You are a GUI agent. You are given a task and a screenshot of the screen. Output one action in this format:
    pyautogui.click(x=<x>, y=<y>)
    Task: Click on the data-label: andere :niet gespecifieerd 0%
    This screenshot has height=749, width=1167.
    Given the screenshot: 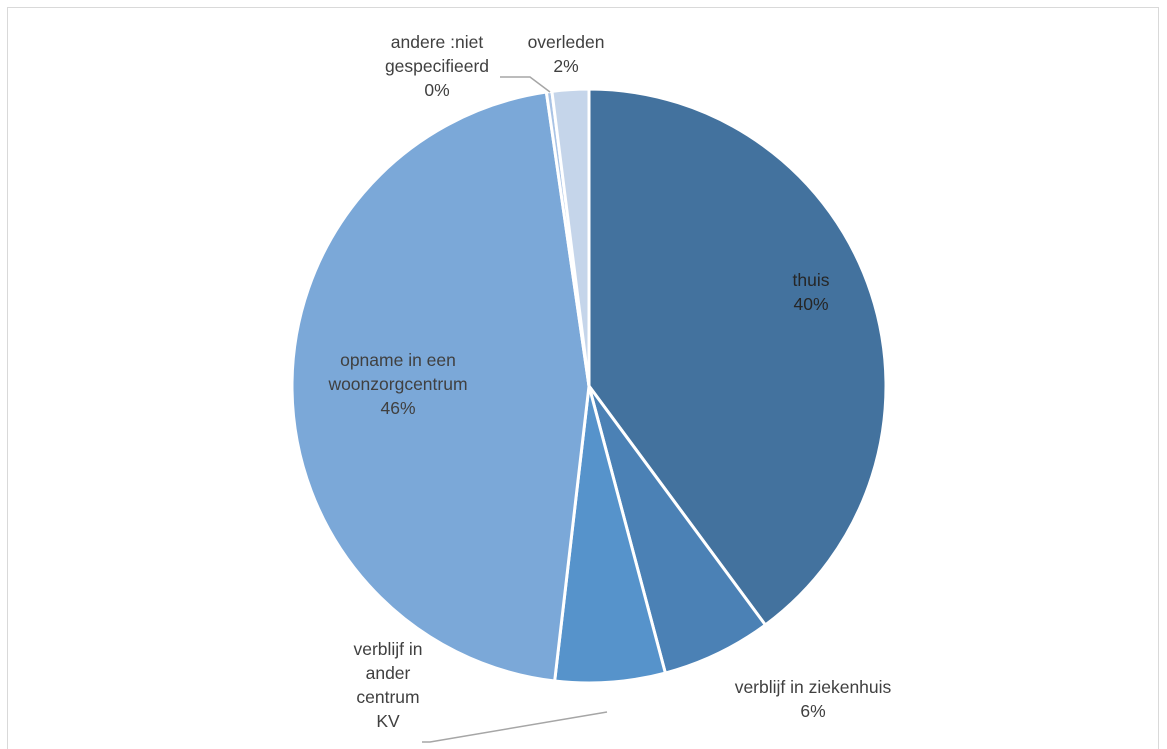 What is the action you would take?
    pyautogui.click(x=437, y=66)
    